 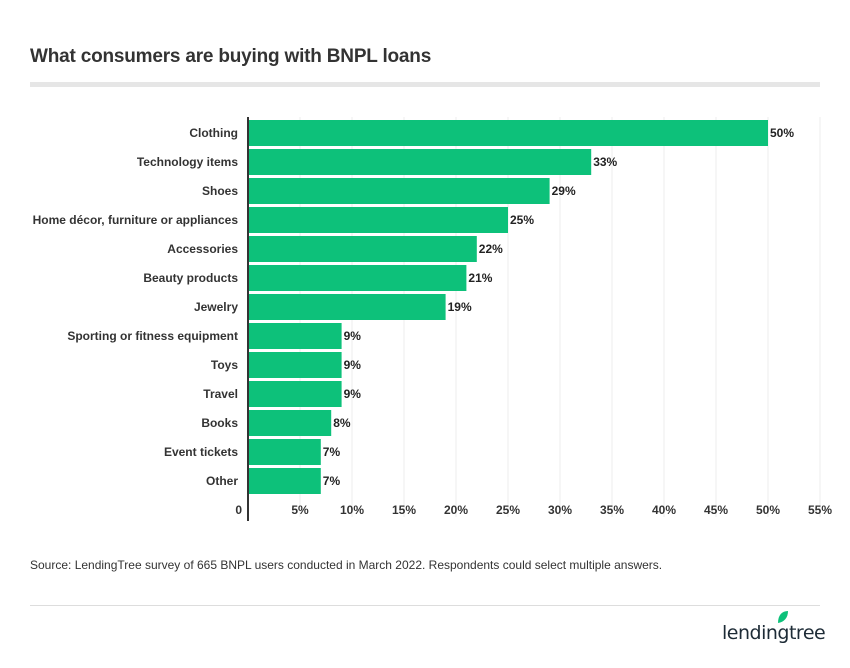 I want to click on x-tick-label: 20%, so click(x=456, y=510).